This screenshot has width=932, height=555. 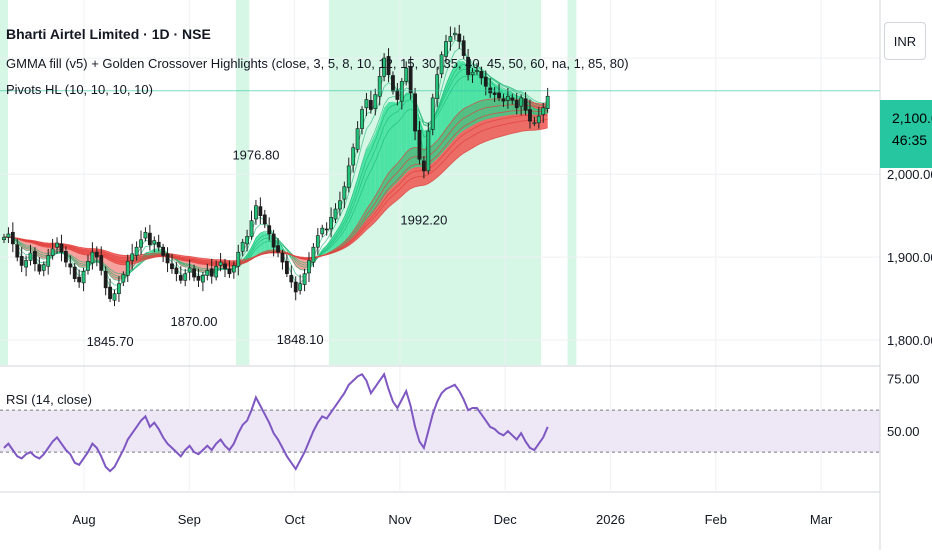 I want to click on pivot-label-4: 1870.00, so click(x=194, y=321).